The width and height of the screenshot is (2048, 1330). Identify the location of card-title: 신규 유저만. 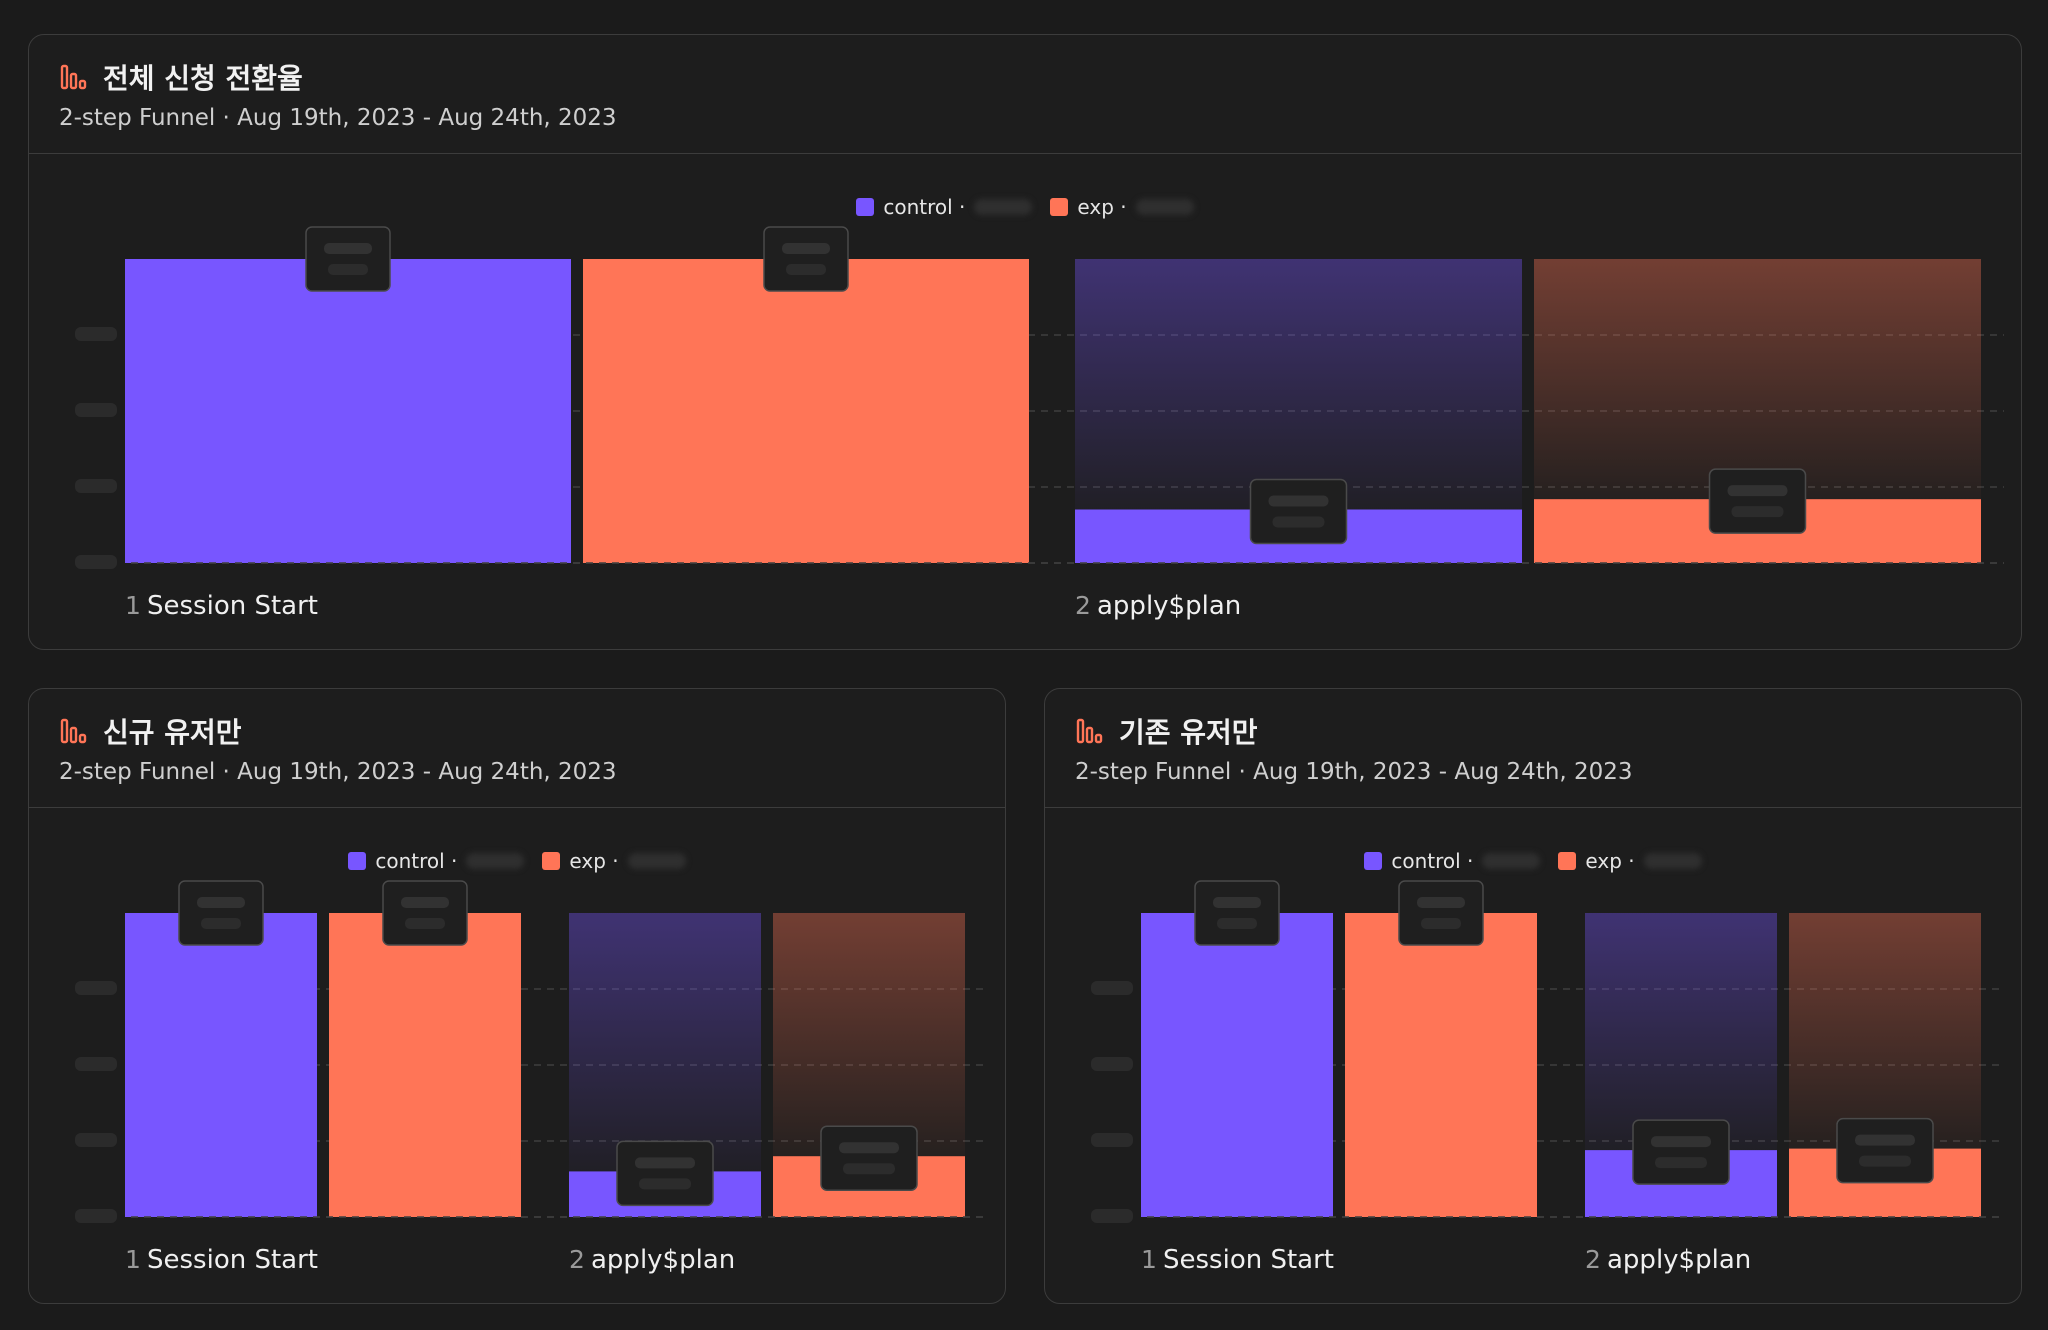
(150, 731).